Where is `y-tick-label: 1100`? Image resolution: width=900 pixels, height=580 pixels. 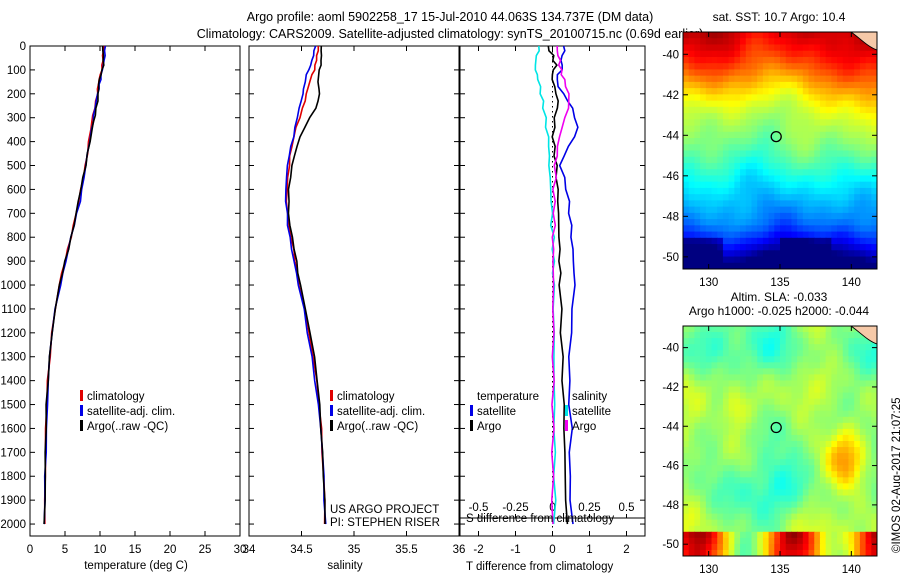 y-tick-label: 1100 is located at coordinates (13, 310).